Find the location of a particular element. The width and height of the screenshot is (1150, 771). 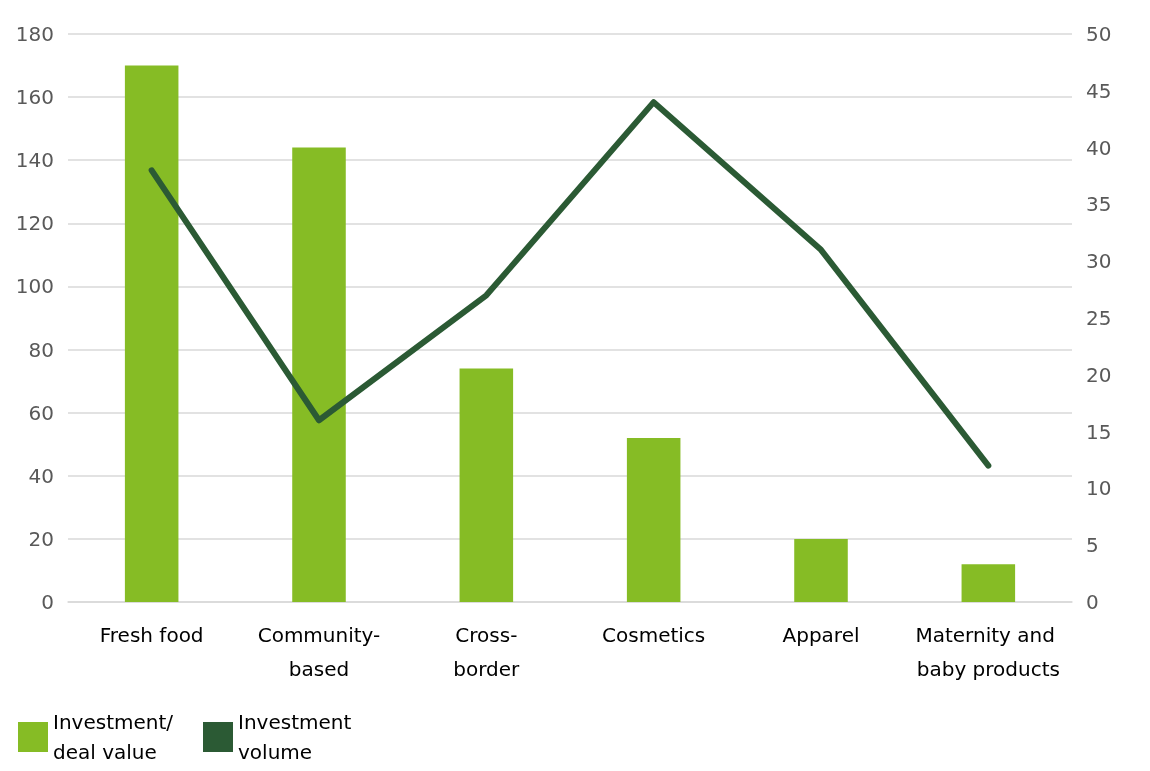

x-tick-label: Community-based is located at coordinates (319, 652).